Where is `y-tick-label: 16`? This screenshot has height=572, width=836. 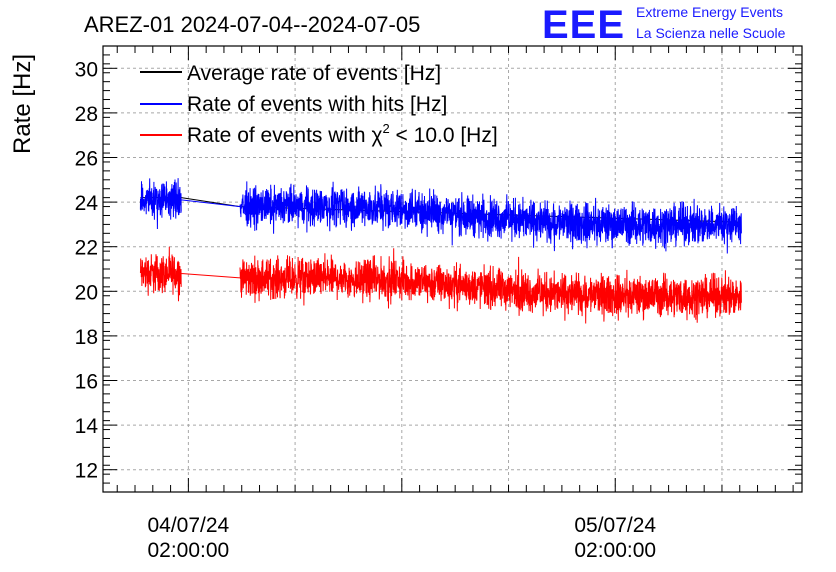 y-tick-label: 16 is located at coordinates (86, 382).